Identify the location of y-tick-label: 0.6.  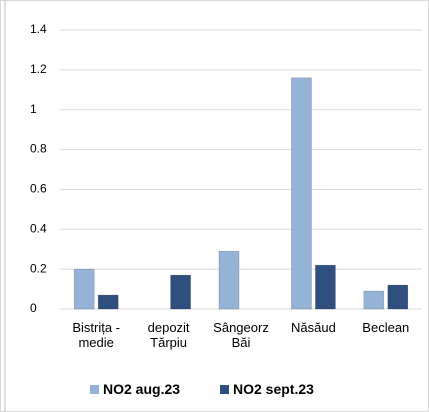
(38, 189).